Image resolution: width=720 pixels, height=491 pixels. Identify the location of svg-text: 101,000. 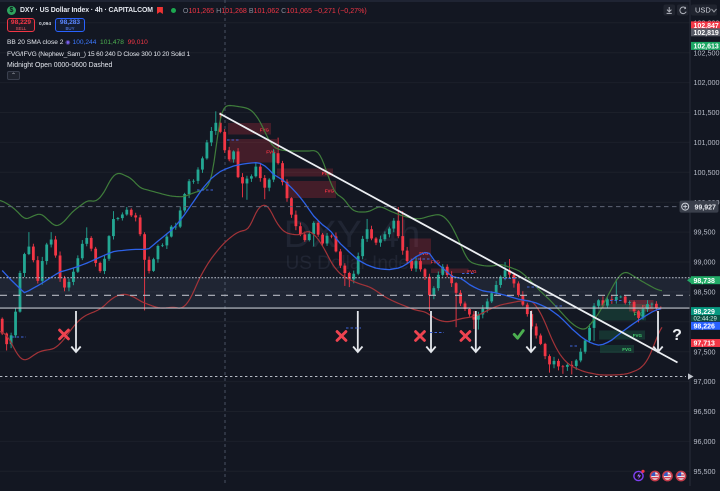
(707, 142).